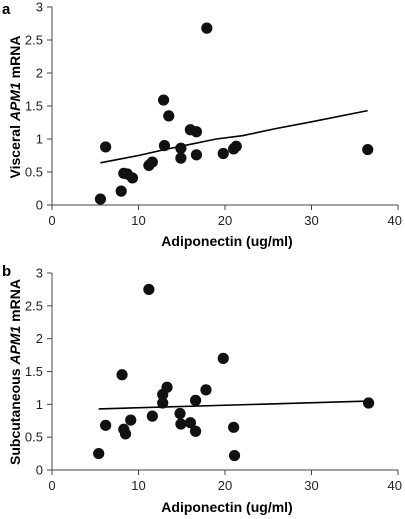 This screenshot has width=405, height=519. I want to click on panel-b-y-axis-title: Subcutaneous APM1 mRNA, so click(15, 372).